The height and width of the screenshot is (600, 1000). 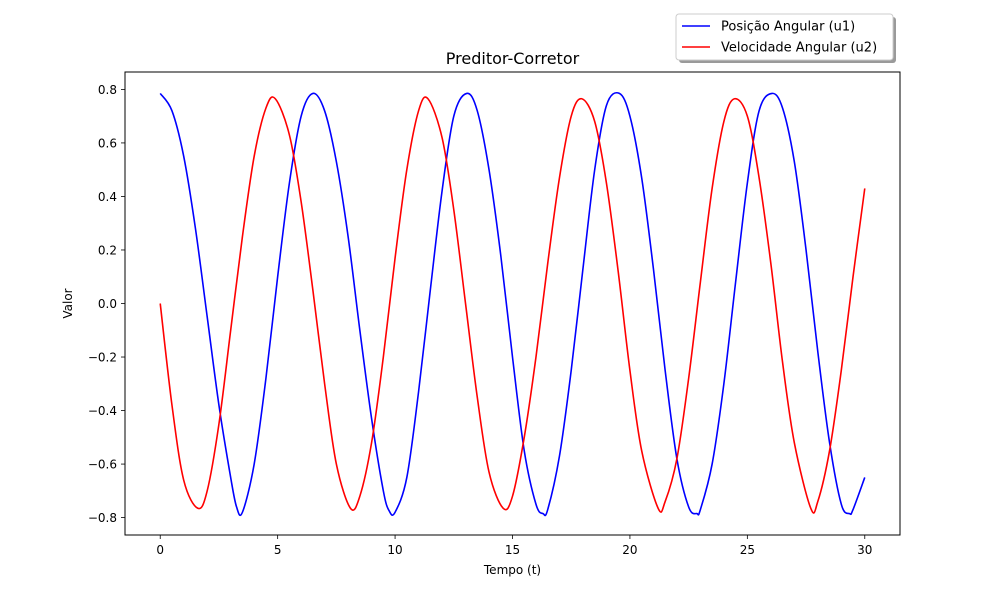 What do you see at coordinates (107, 90) in the screenshot?
I see `y-tick-label: 0.8` at bounding box center [107, 90].